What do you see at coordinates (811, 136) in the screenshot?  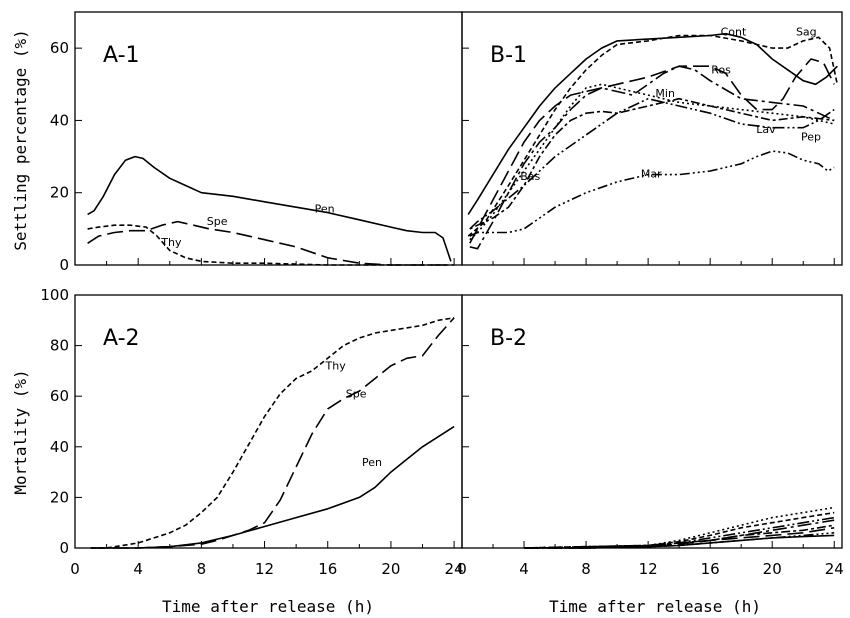 I see `series-pep-label: Pep` at bounding box center [811, 136].